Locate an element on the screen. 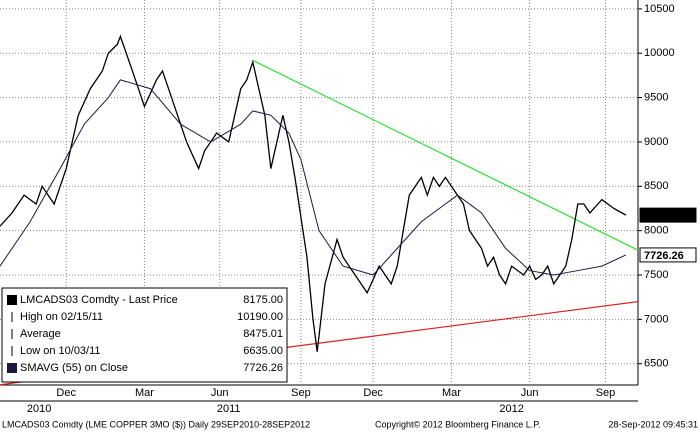 This screenshot has width=700, height=432. y-tick-label: 7000 is located at coordinates (656, 319).